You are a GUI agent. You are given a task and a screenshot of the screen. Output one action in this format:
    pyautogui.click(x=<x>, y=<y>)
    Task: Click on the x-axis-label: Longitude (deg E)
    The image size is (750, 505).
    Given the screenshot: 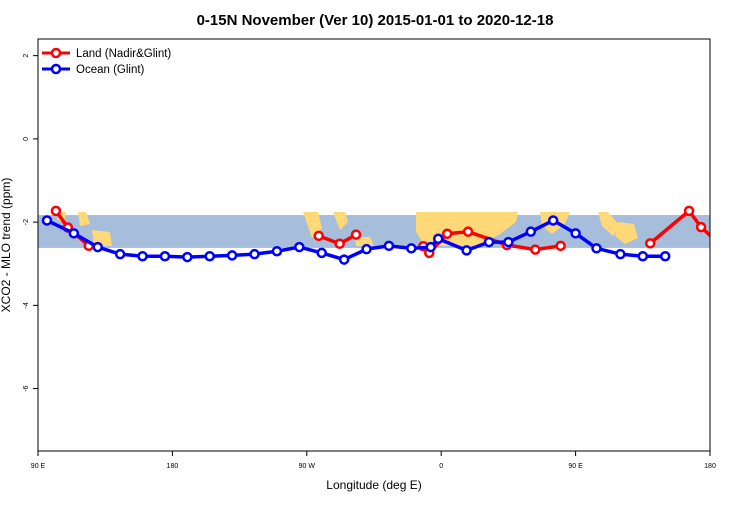 What is the action you would take?
    pyautogui.click(x=373, y=485)
    